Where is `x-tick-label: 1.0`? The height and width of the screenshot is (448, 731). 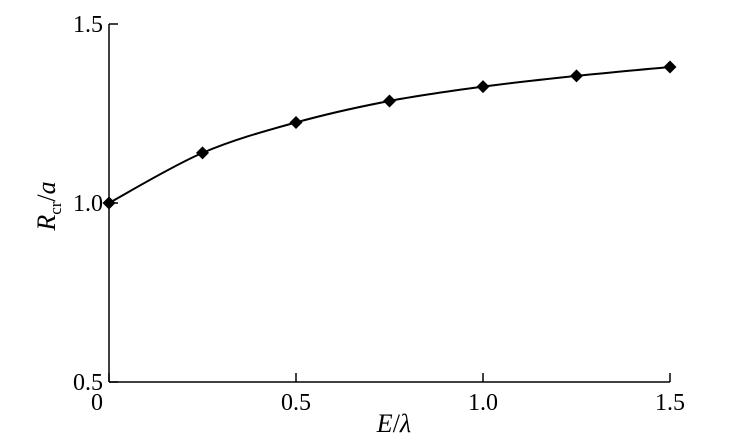
x-tick-label: 1.0 is located at coordinates (483, 403).